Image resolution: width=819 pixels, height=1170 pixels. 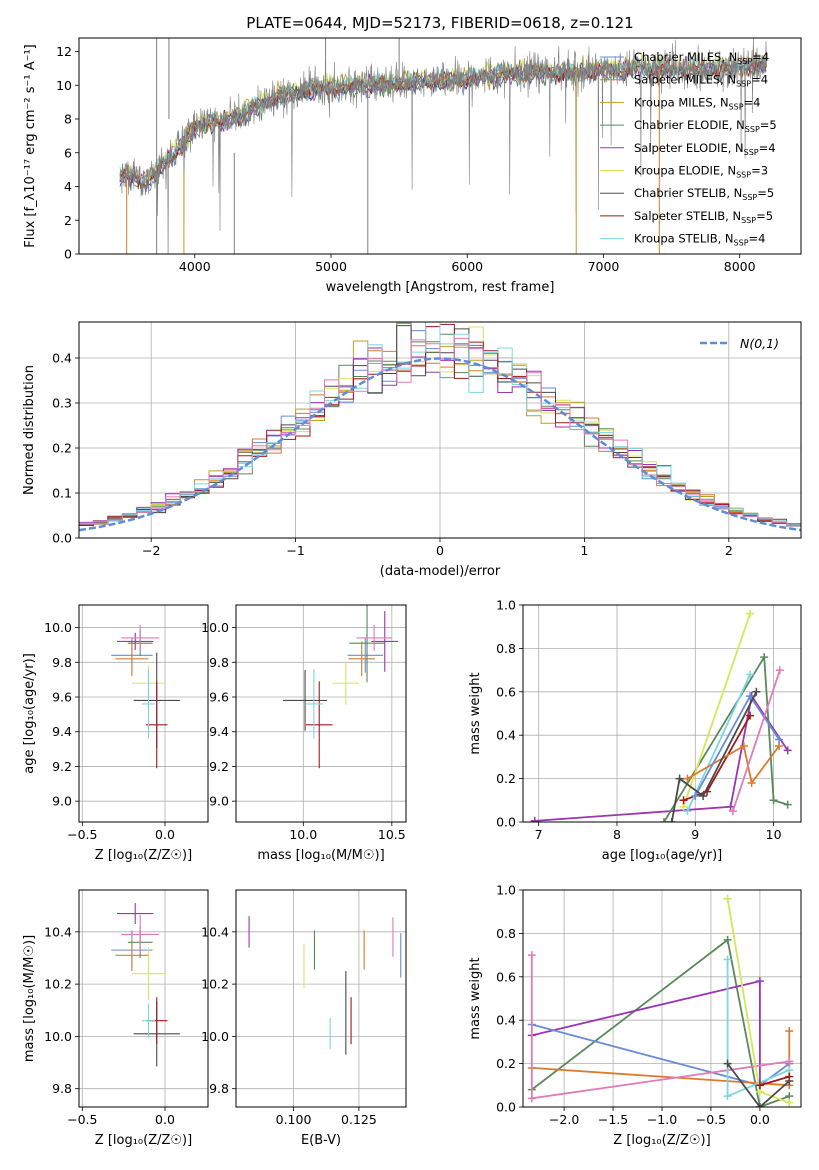 I want to click on y-tick-label: 10.4, so click(x=215, y=931).